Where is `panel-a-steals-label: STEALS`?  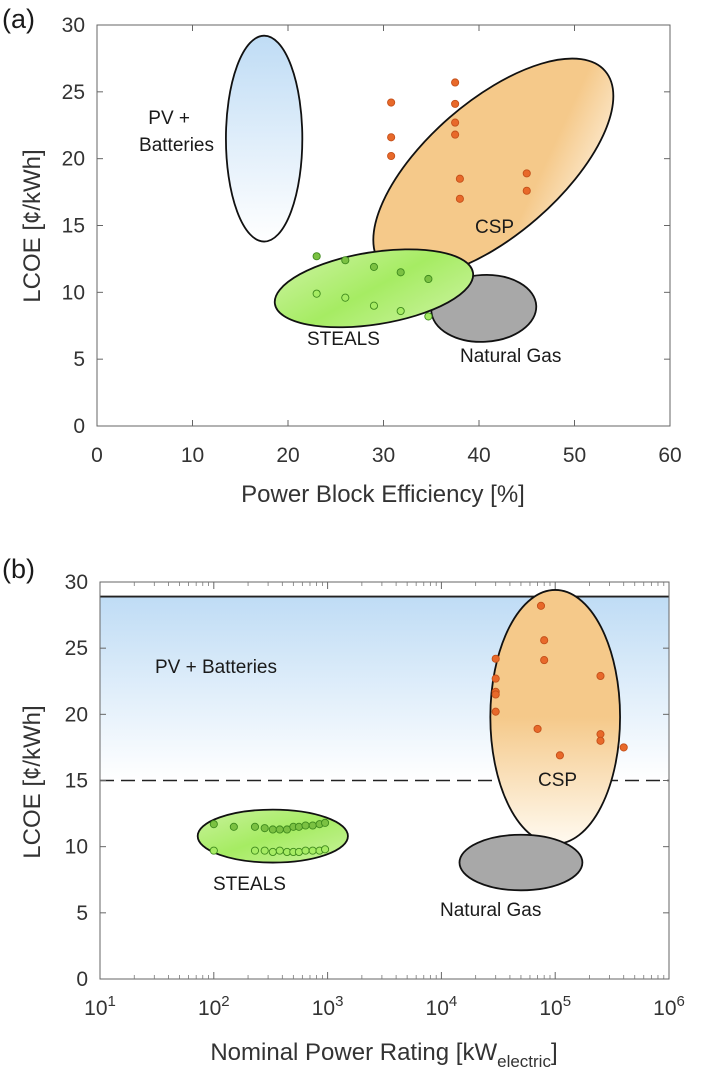 panel-a-steals-label: STEALS is located at coordinates (343, 339).